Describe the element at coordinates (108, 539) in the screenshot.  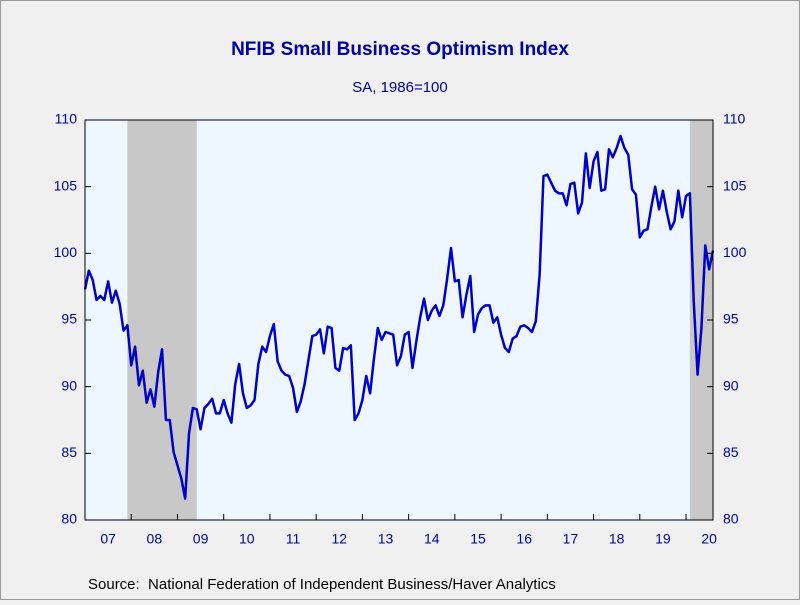
I see `x-tick-label: 07` at that location.